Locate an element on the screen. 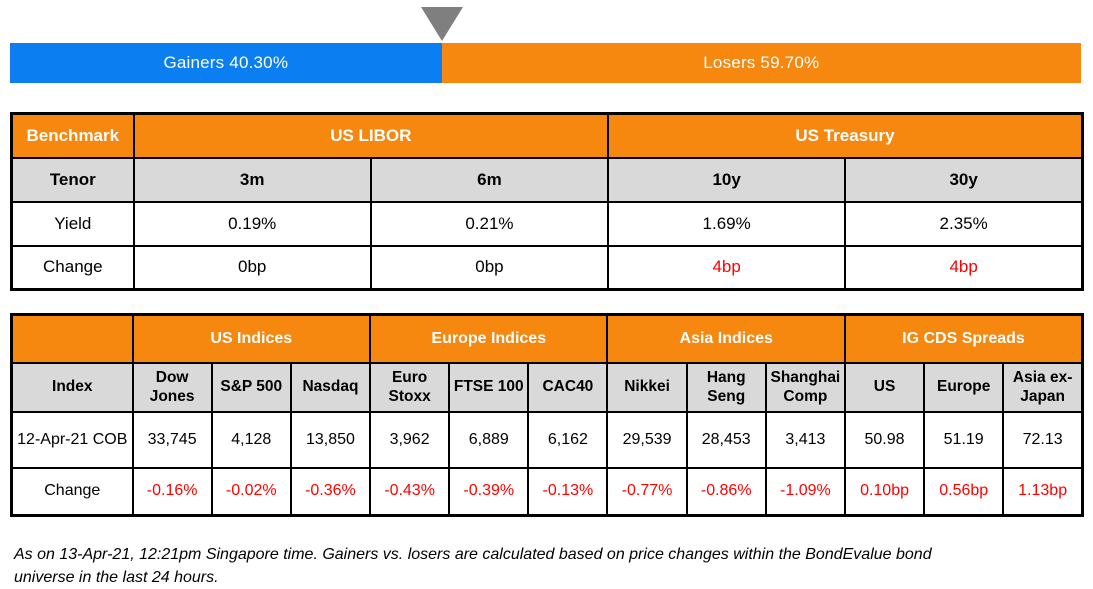 The image size is (1093, 589). gainers-losers-chart: Gainers 40.30% Losers 59.70% is located at coordinates (545, 45).